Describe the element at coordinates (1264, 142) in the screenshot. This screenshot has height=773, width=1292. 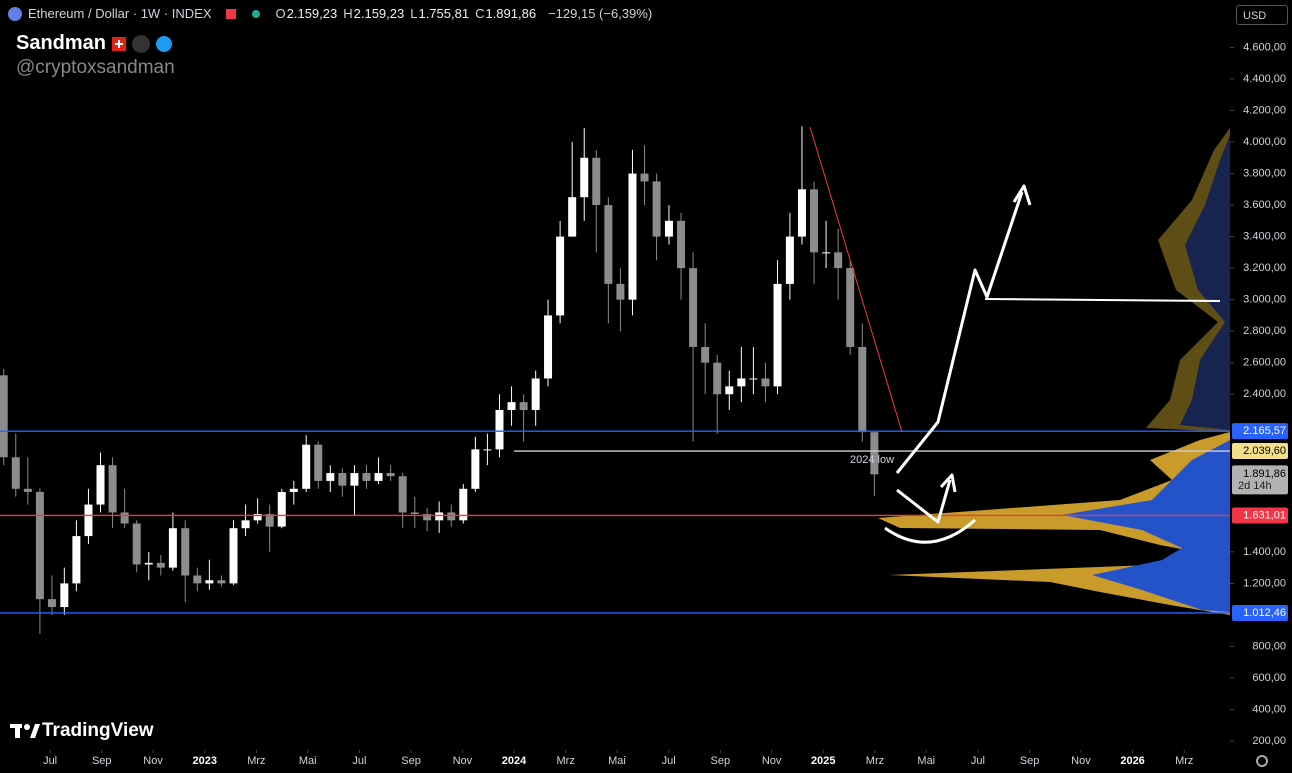
I see `y-tick-label: 4.000,00` at that location.